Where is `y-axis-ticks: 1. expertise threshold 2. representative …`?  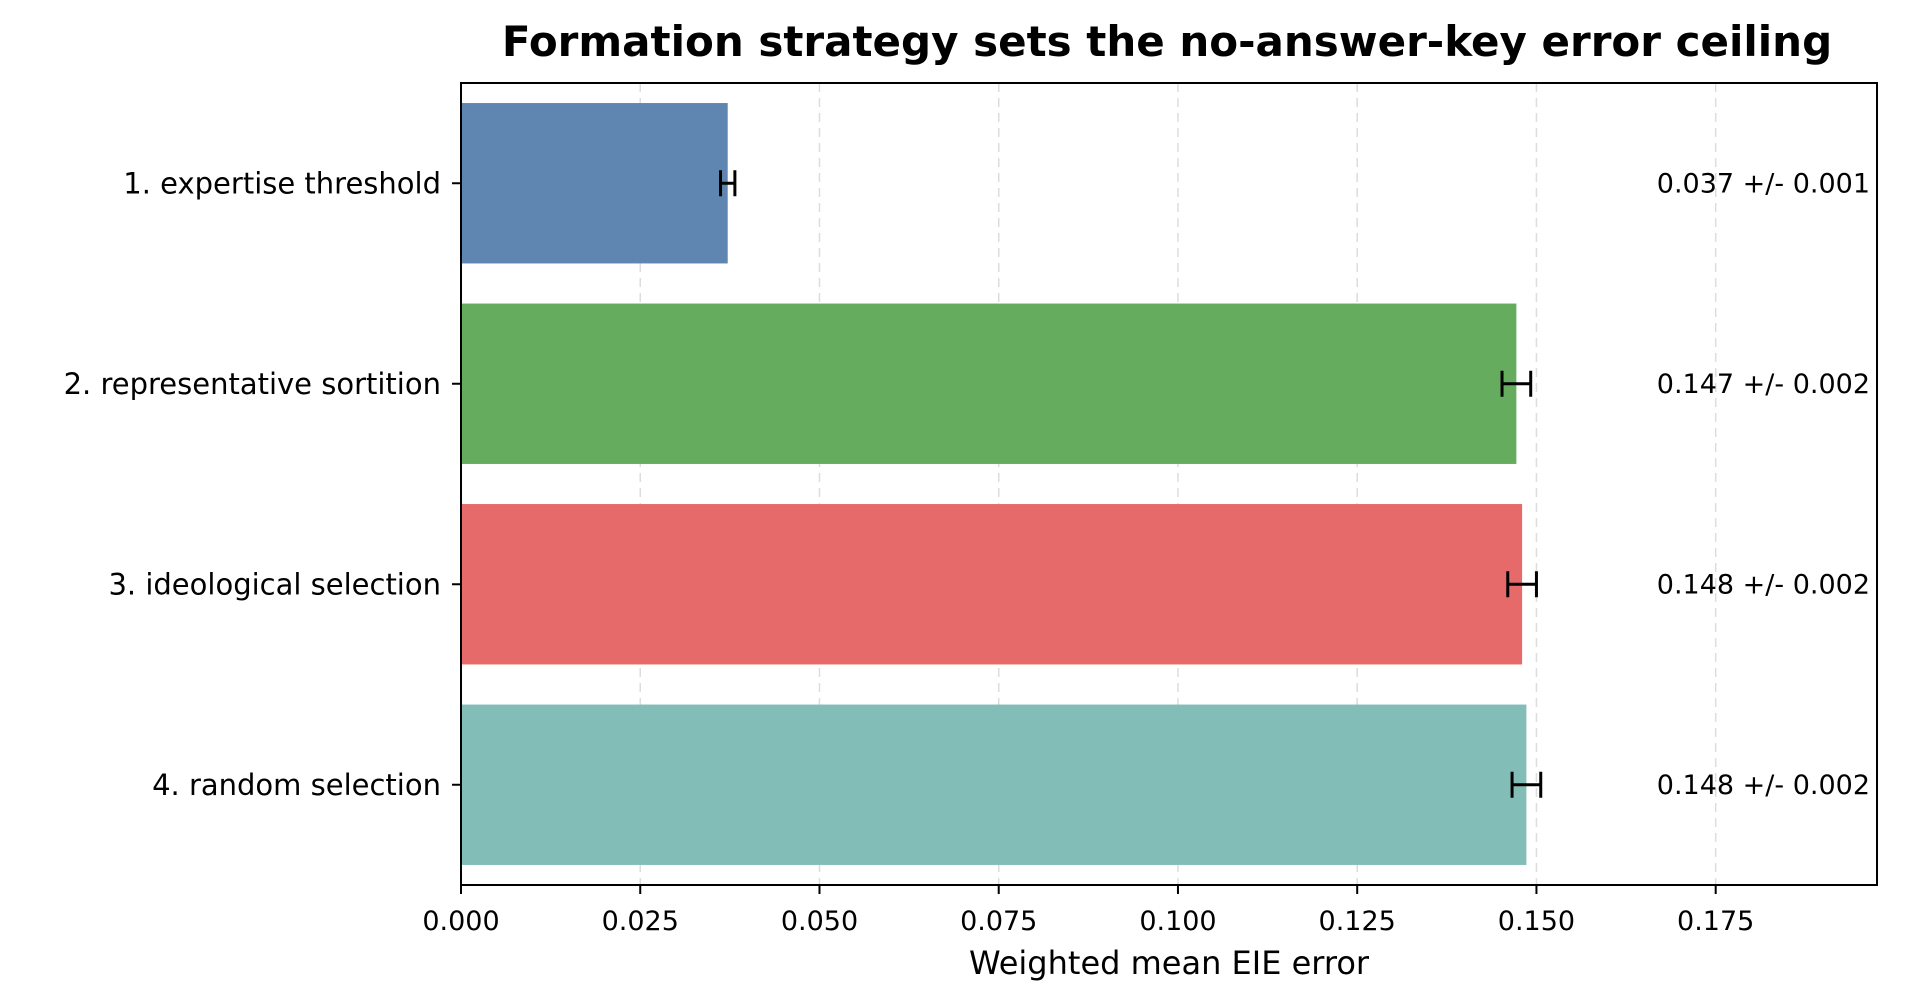 y-axis-ticks: 1. expertise threshold 2. representative … is located at coordinates (262, 484).